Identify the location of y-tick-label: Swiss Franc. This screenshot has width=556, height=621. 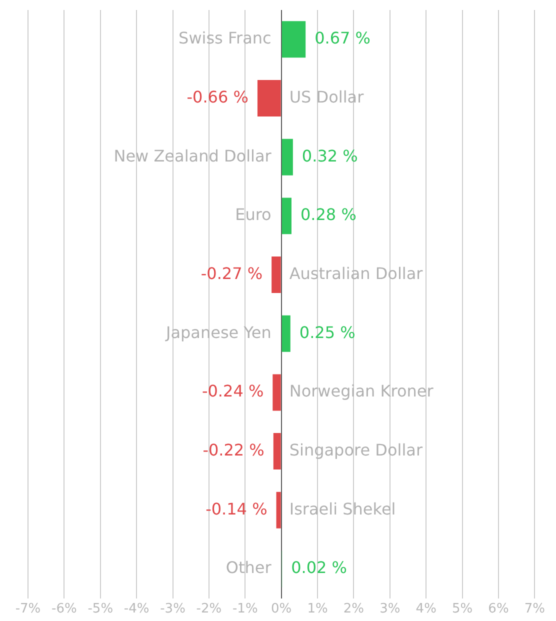
(225, 38).